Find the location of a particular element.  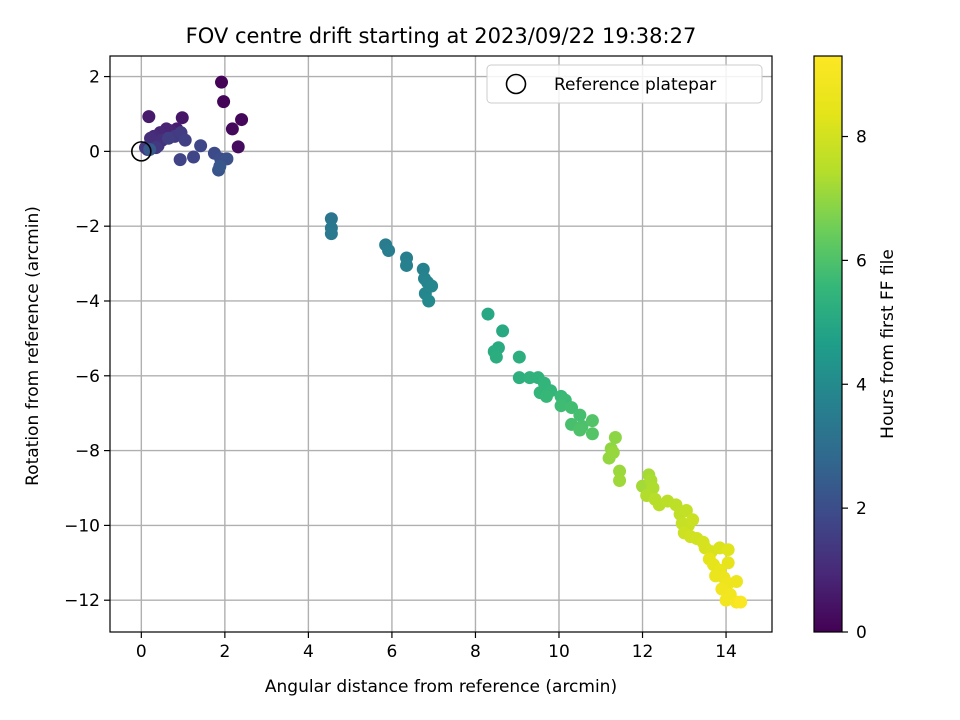

legend: Reference platepar is located at coordinates (624, 84).